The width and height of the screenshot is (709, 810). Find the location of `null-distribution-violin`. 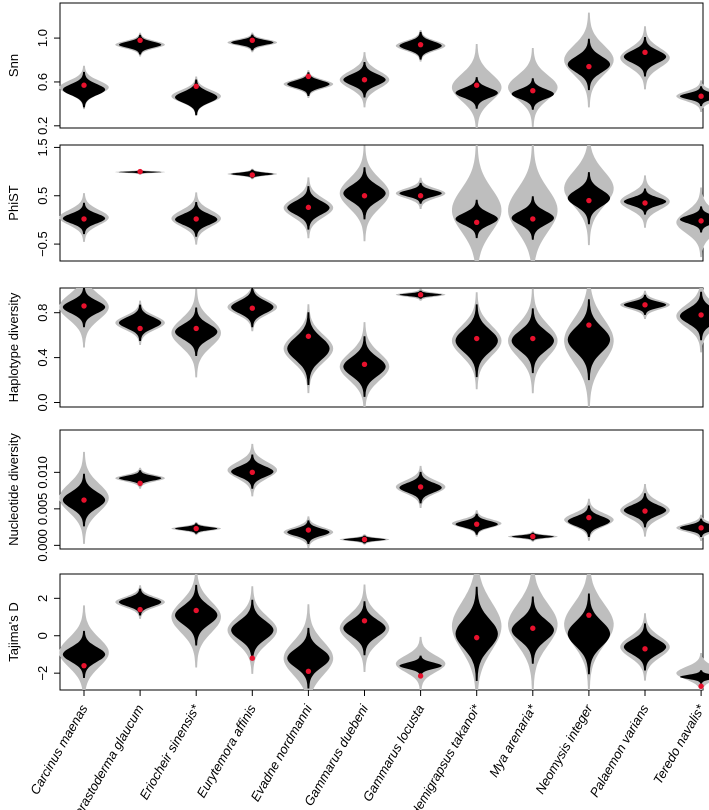

null-distribution-violin is located at coordinates (692, 671).